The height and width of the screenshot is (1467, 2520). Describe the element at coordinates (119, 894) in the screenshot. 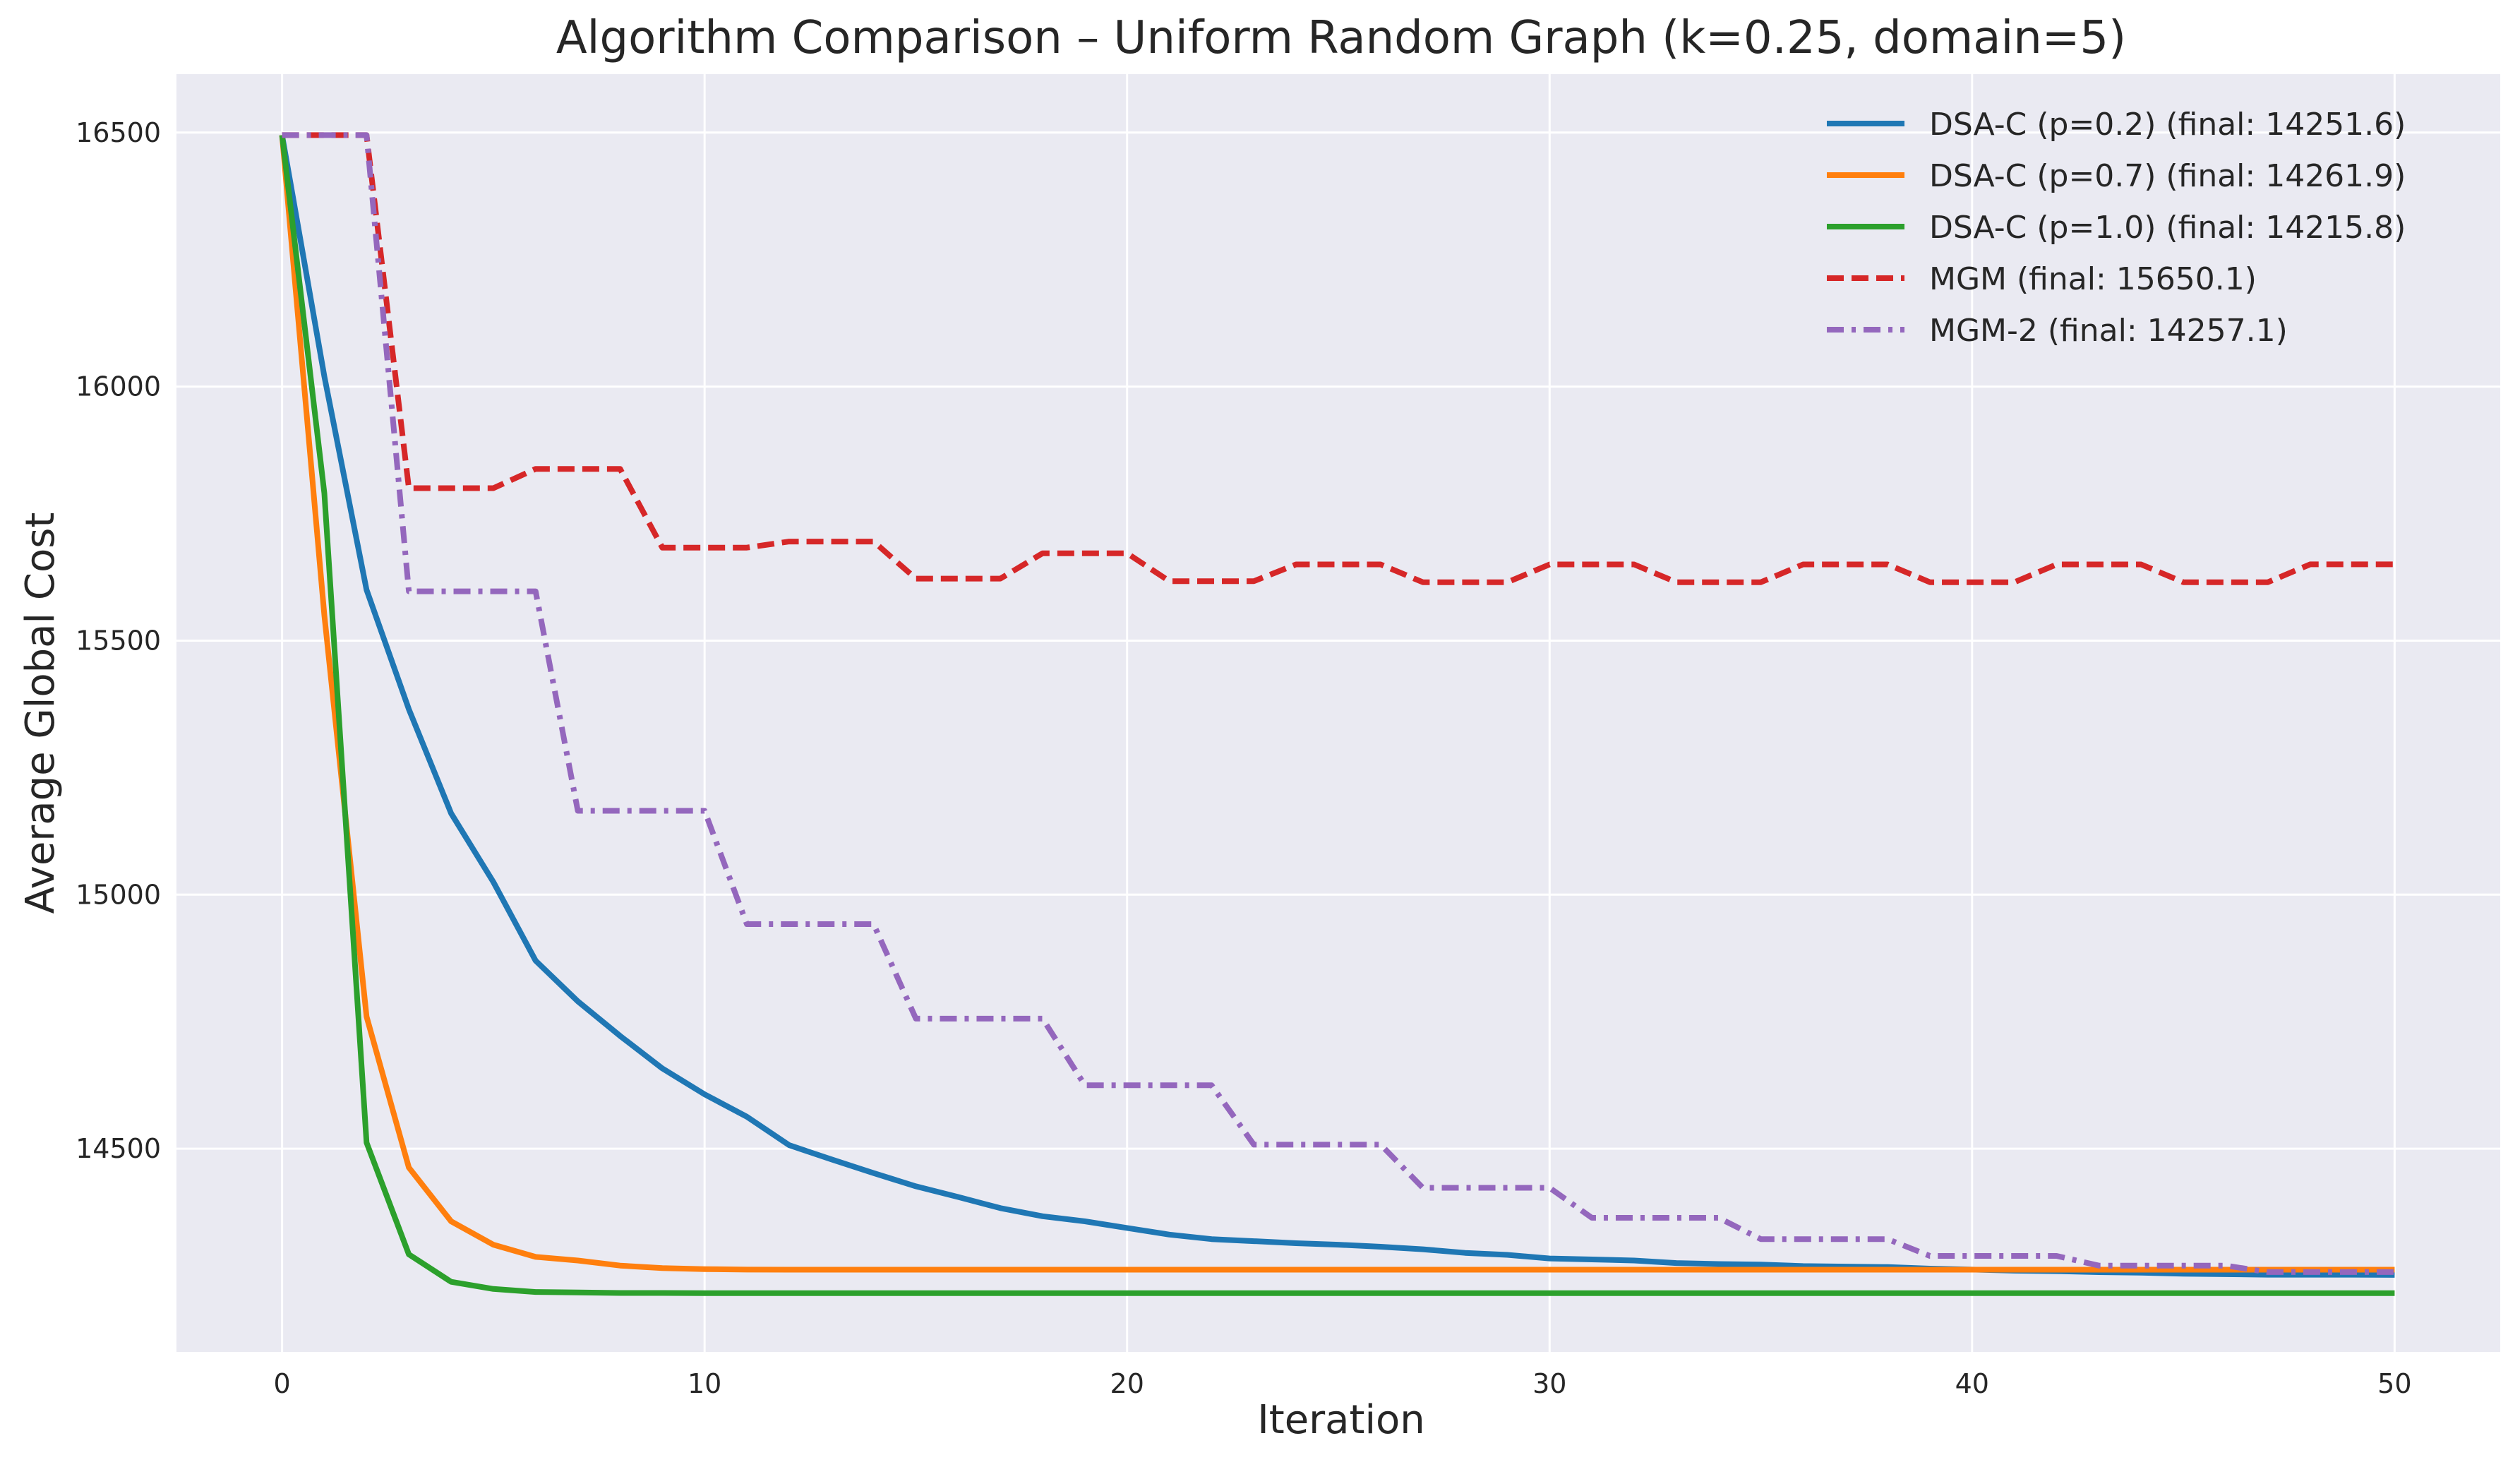

I see `y-tick-label: 15000` at that location.